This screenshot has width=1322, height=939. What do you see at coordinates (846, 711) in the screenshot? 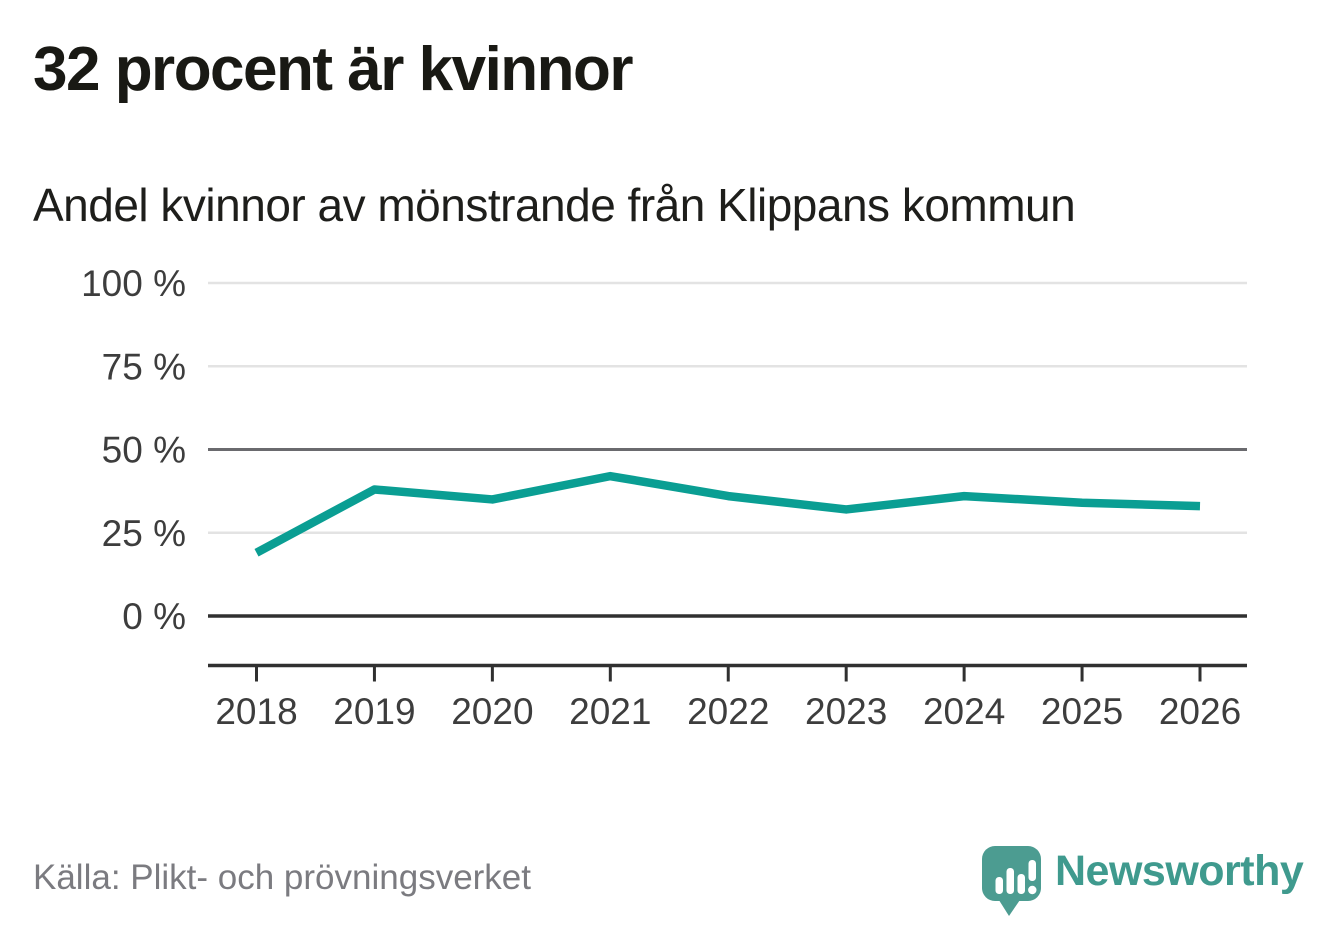
I see `x-axis-label-2023: 2023` at bounding box center [846, 711].